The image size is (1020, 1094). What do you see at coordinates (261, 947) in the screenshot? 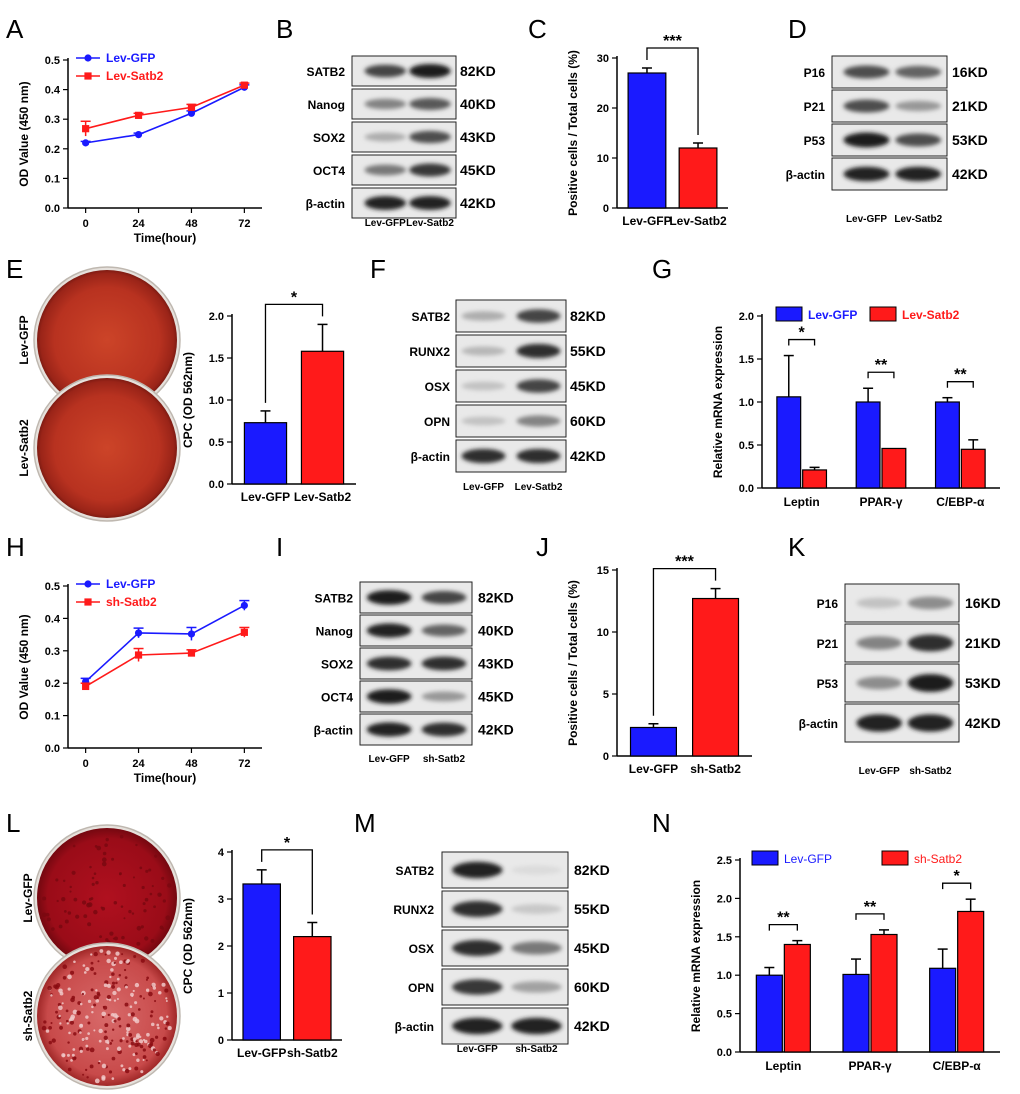
I see `bar-chart-l: 0 1 2 3 4 CPC (OD 562nm) Lev-GFP sh-Satb2 *` at bounding box center [261, 947].